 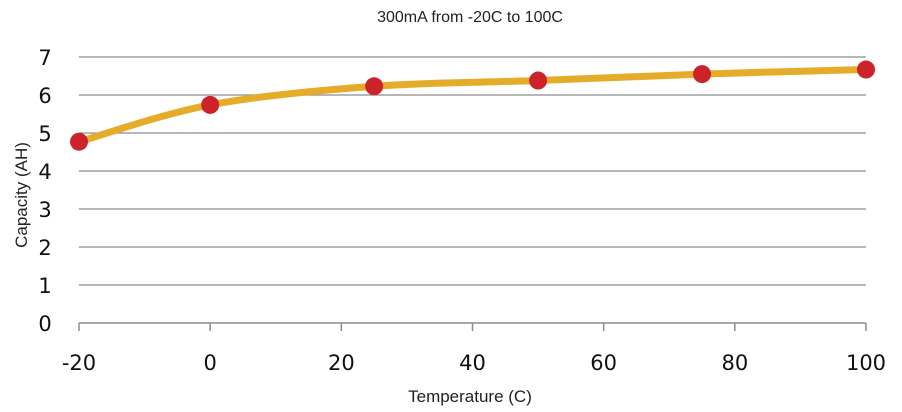 I want to click on y-axis-title: Capacity (AH), so click(x=21, y=195).